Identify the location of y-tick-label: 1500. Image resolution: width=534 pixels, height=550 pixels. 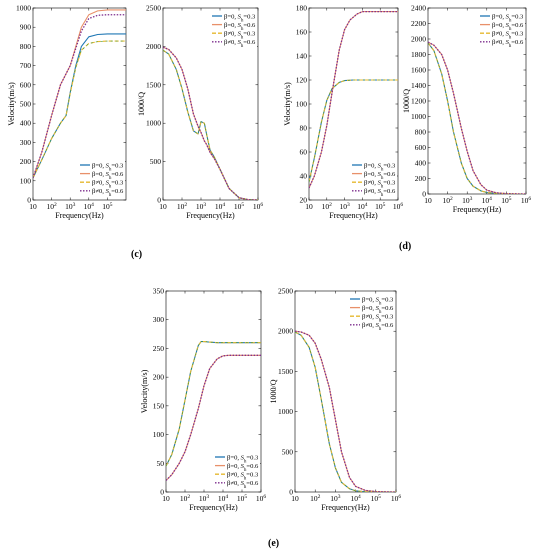
(285, 371).